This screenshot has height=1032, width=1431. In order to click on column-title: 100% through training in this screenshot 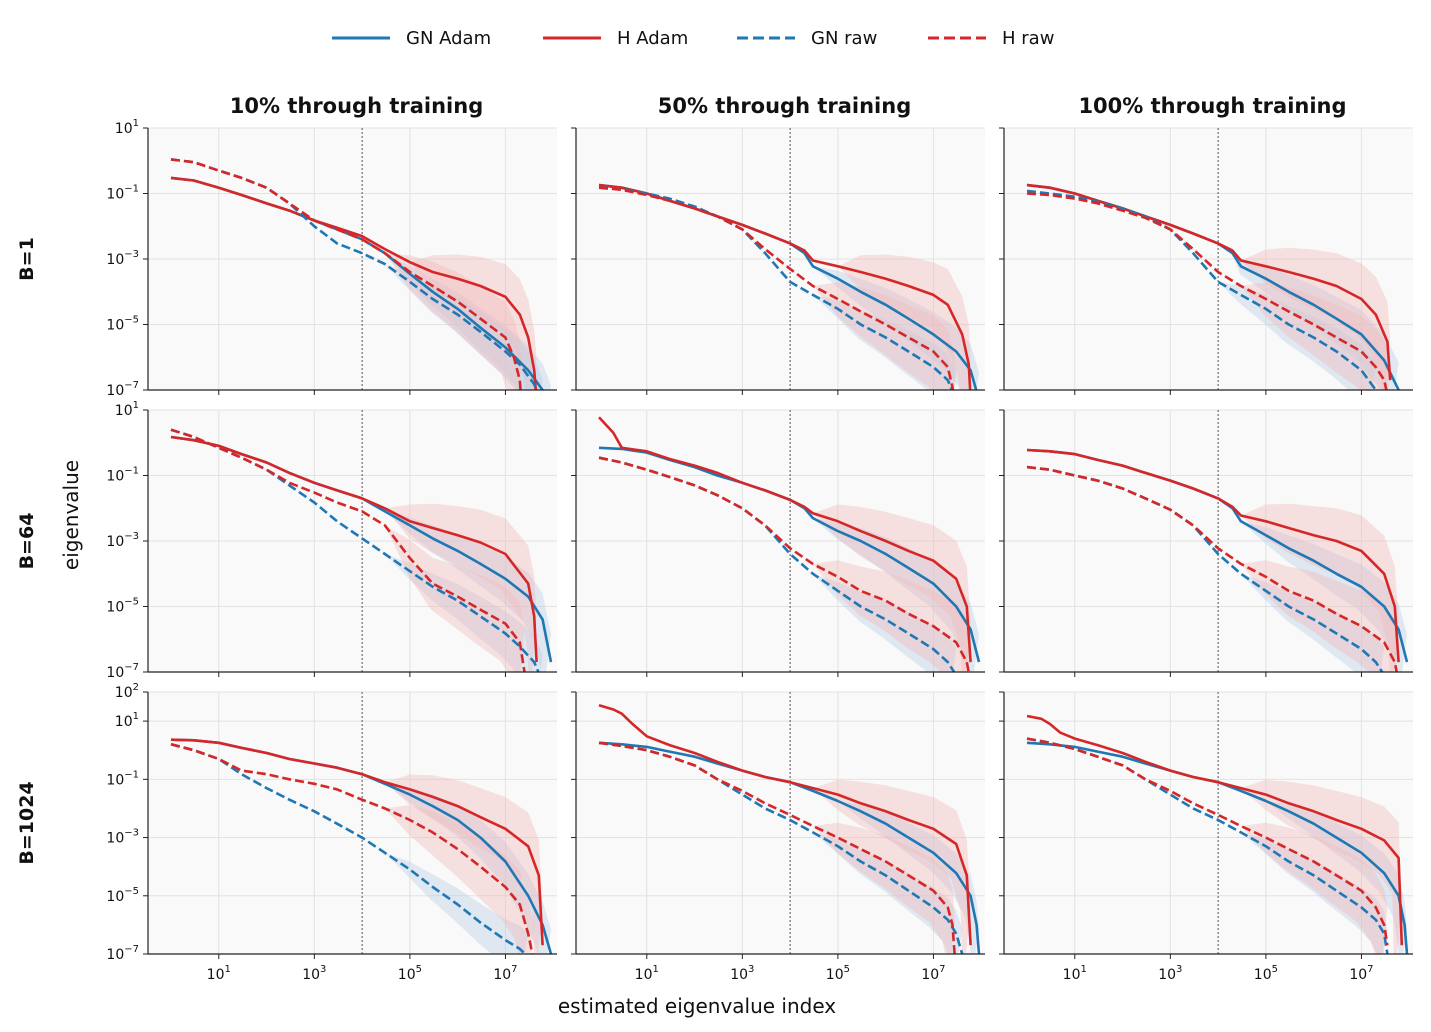, I will do `click(1212, 106)`.